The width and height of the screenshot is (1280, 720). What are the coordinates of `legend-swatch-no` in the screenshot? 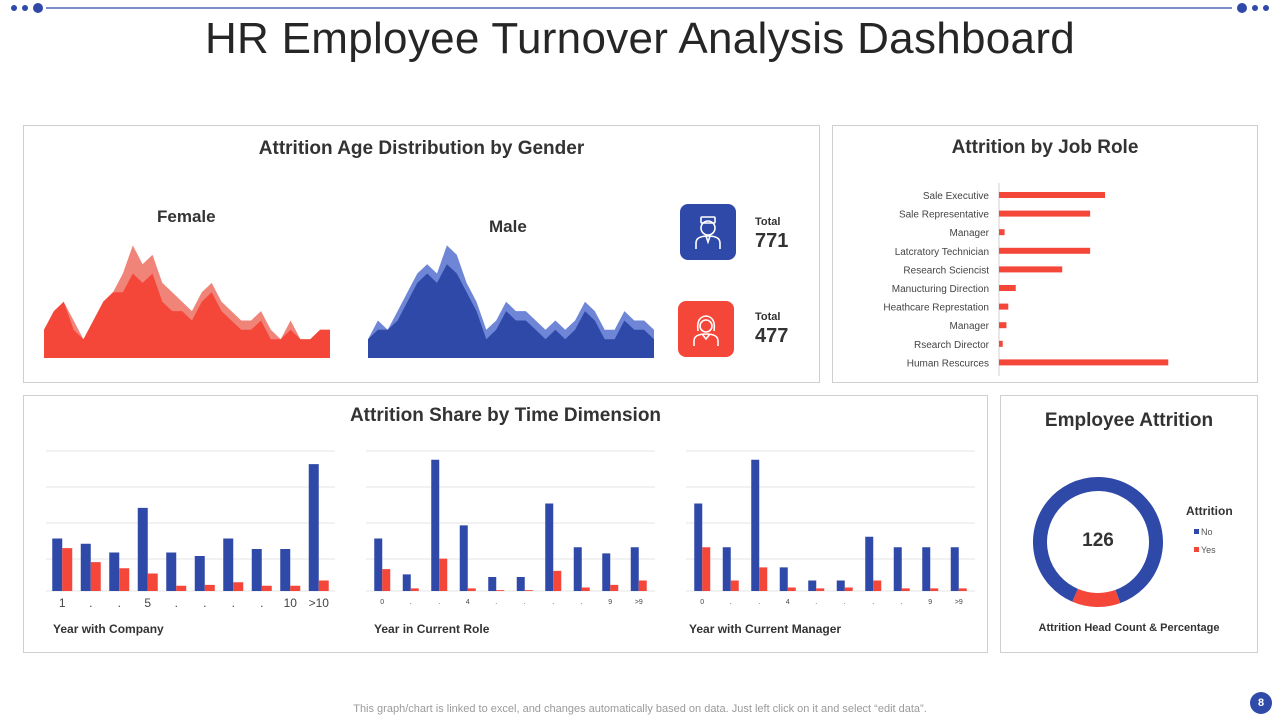 It's located at (1196, 531).